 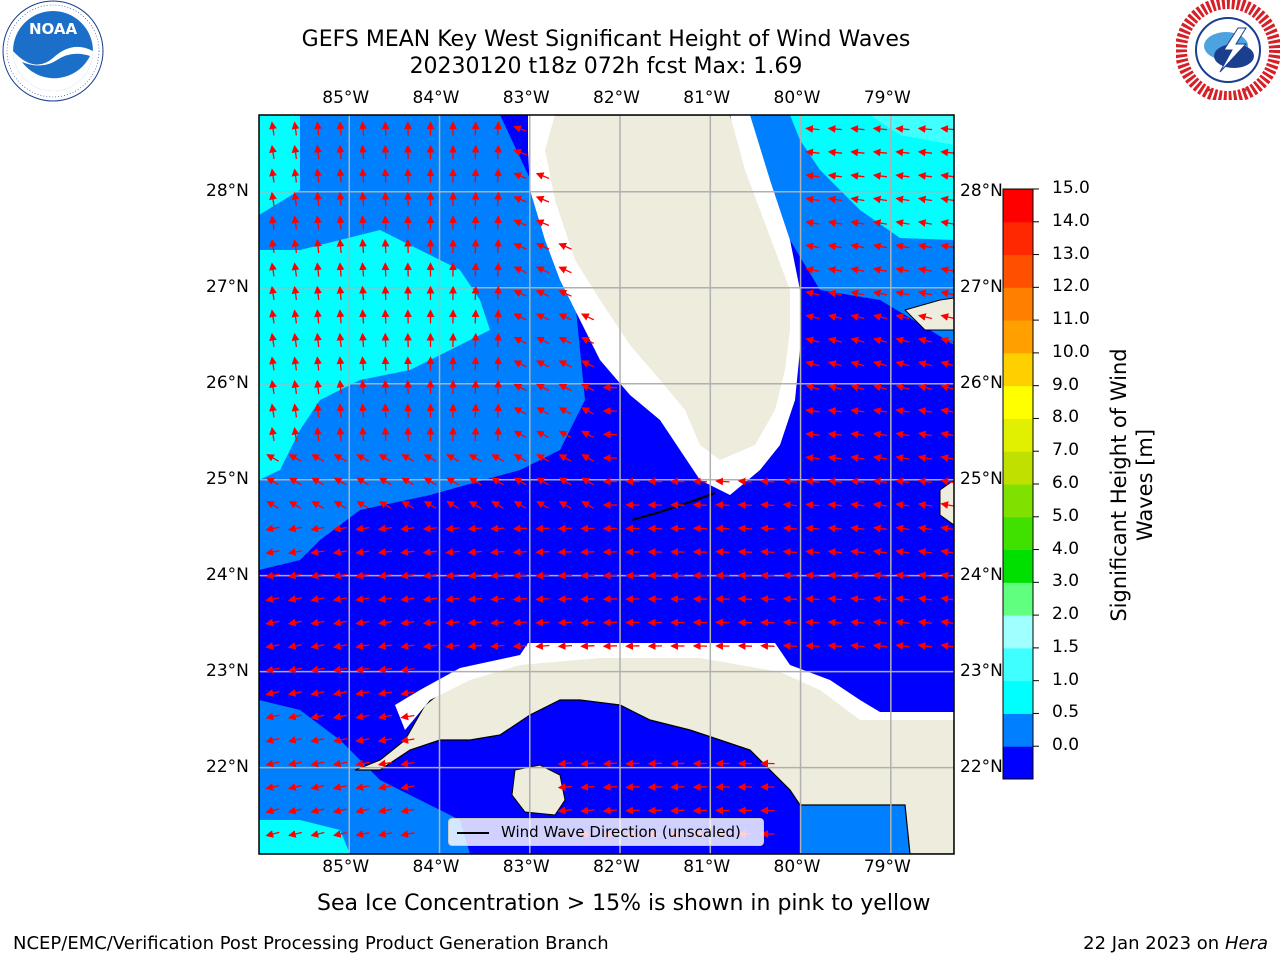 What do you see at coordinates (860, 822) in the screenshot?
I see `wave-zone-0.5-1-southeast` at bounding box center [860, 822].